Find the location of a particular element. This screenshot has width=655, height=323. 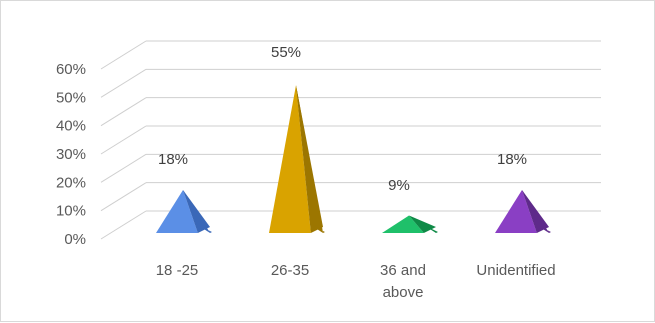

y-tick-label: 40% is located at coordinates (71, 126).